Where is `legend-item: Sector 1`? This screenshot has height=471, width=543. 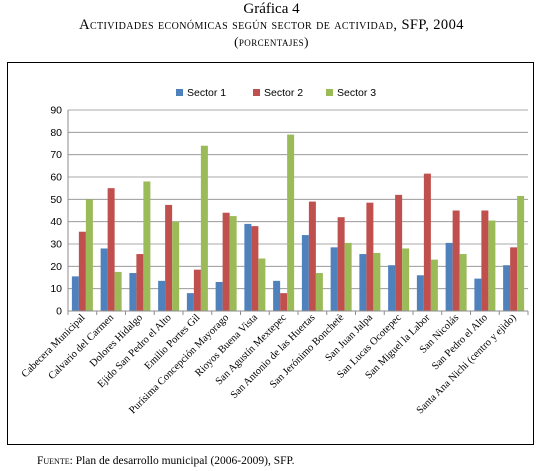
legend-item: Sector 1 is located at coordinates (201, 93).